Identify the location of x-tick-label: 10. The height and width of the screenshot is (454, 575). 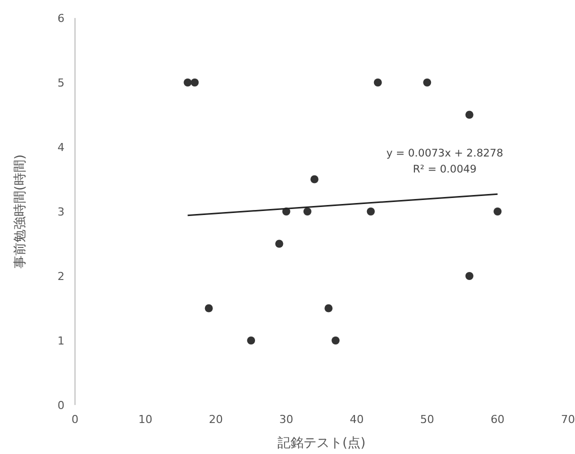
(145, 419).